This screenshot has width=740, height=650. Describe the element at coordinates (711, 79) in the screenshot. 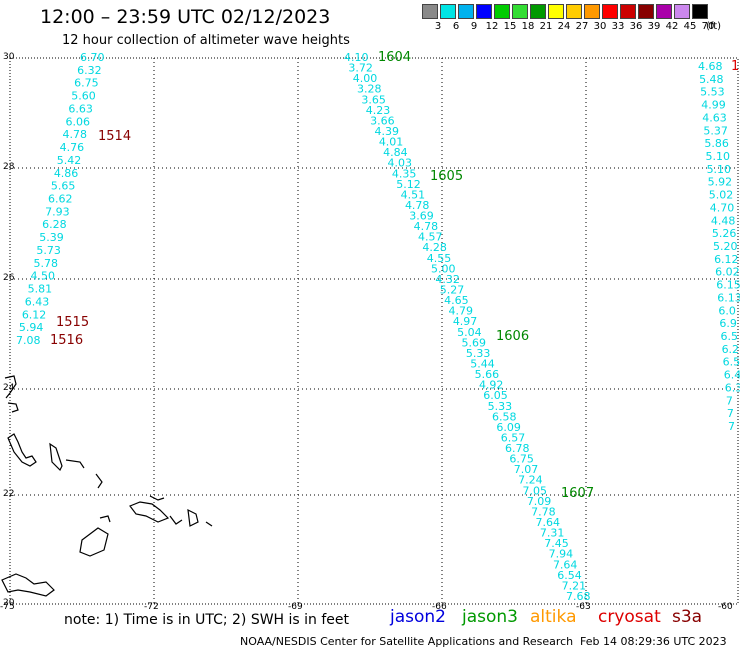

I see `swh-value: 5.48` at that location.